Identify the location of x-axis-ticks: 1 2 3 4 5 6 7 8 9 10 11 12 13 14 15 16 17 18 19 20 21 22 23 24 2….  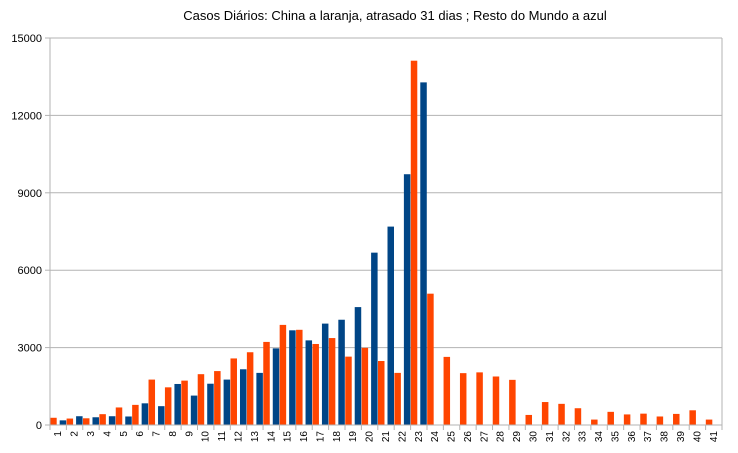
(386, 434).